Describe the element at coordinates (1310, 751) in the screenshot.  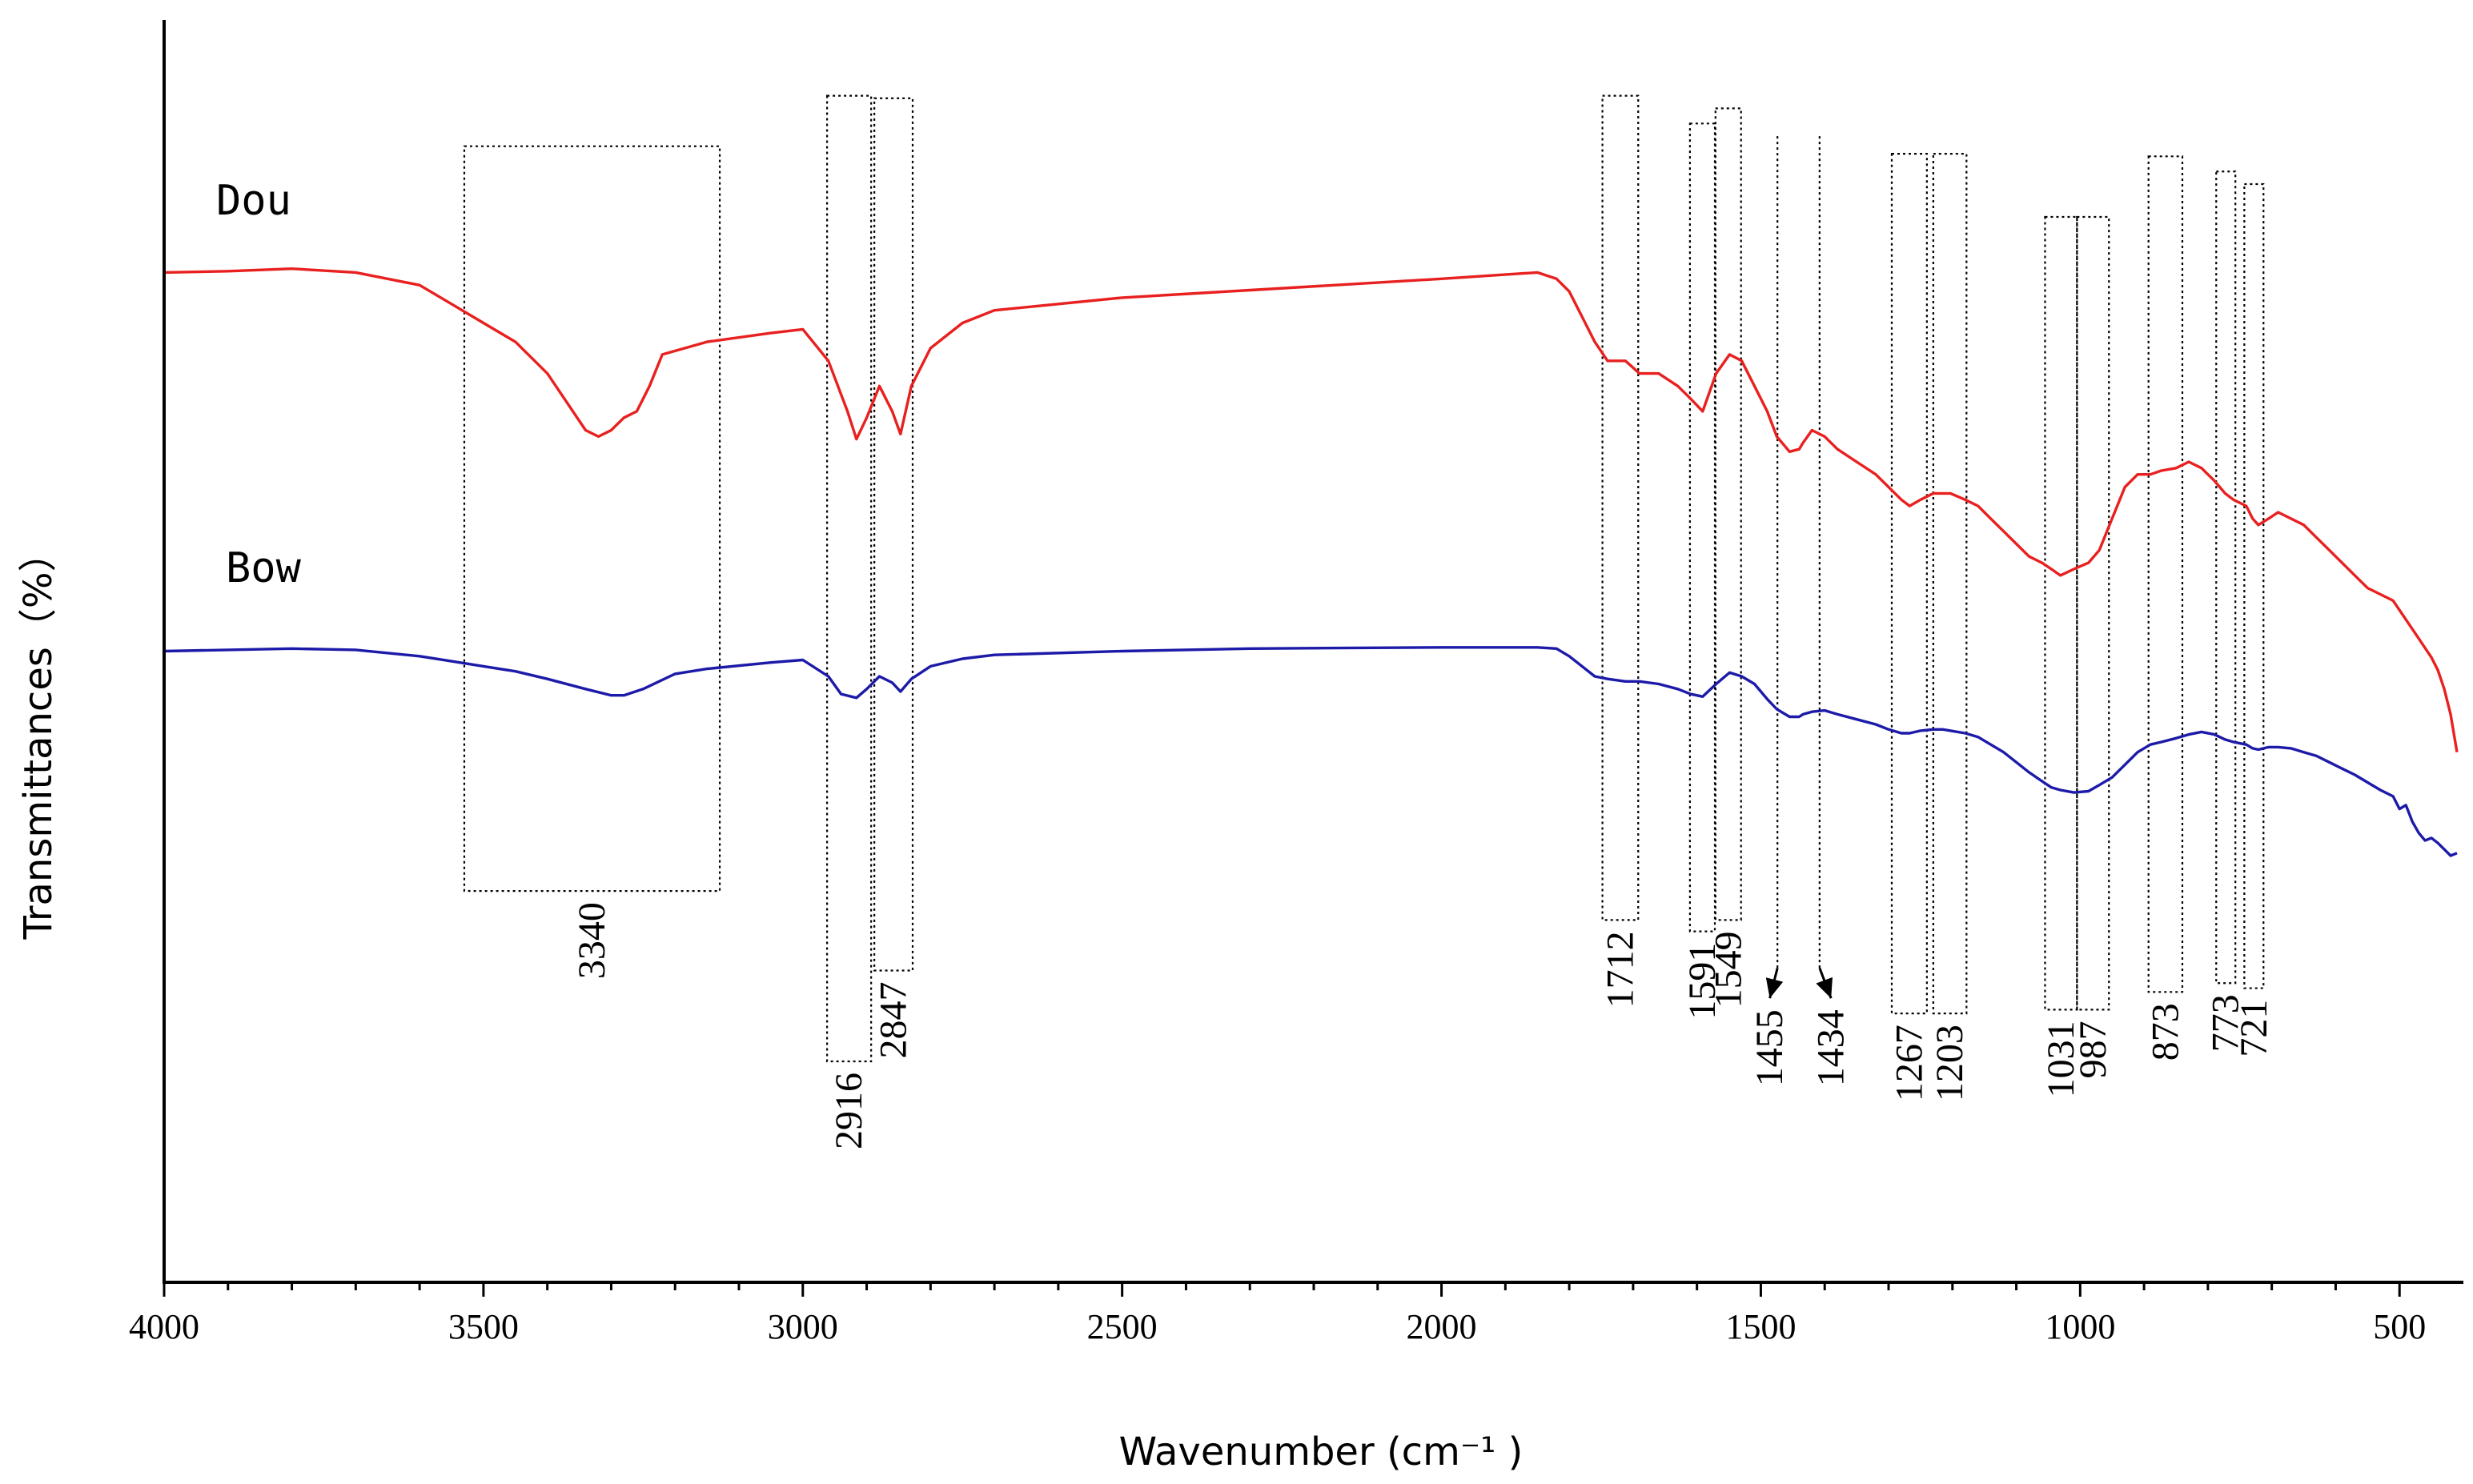
I see `series-line-bow` at that location.